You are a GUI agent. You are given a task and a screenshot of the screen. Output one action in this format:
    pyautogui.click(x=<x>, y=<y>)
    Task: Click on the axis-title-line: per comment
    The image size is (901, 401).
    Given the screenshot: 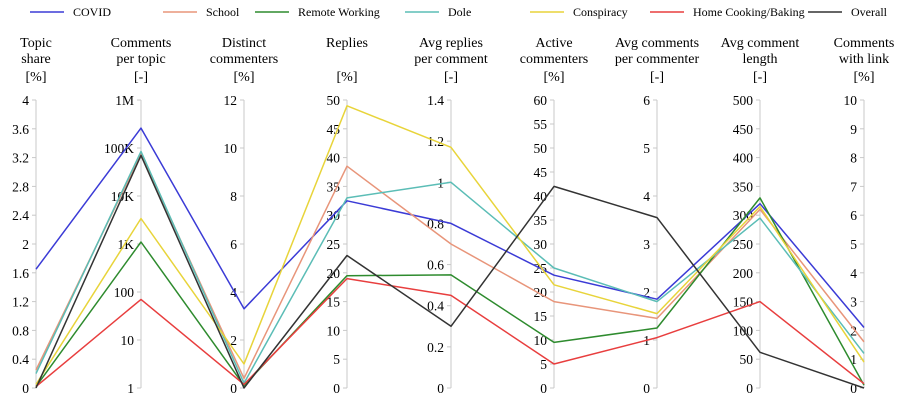 What is the action you would take?
    pyautogui.click(x=451, y=59)
    